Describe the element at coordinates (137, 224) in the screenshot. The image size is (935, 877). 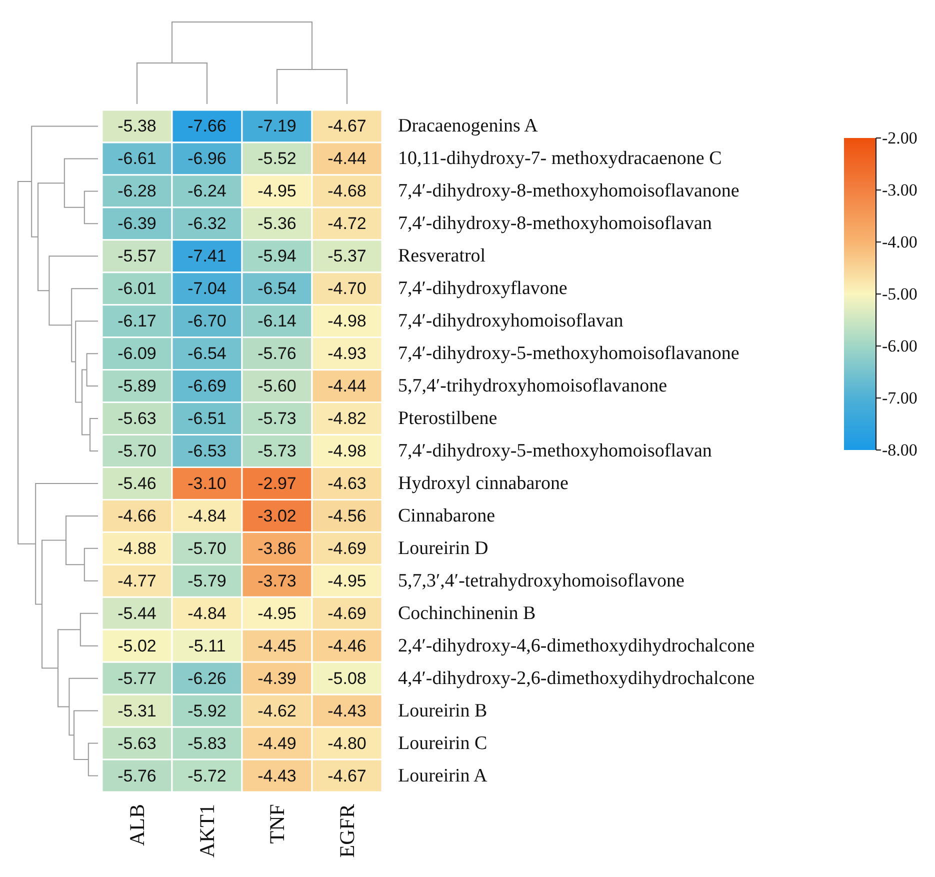
I see `data-label: -6.39` at that location.